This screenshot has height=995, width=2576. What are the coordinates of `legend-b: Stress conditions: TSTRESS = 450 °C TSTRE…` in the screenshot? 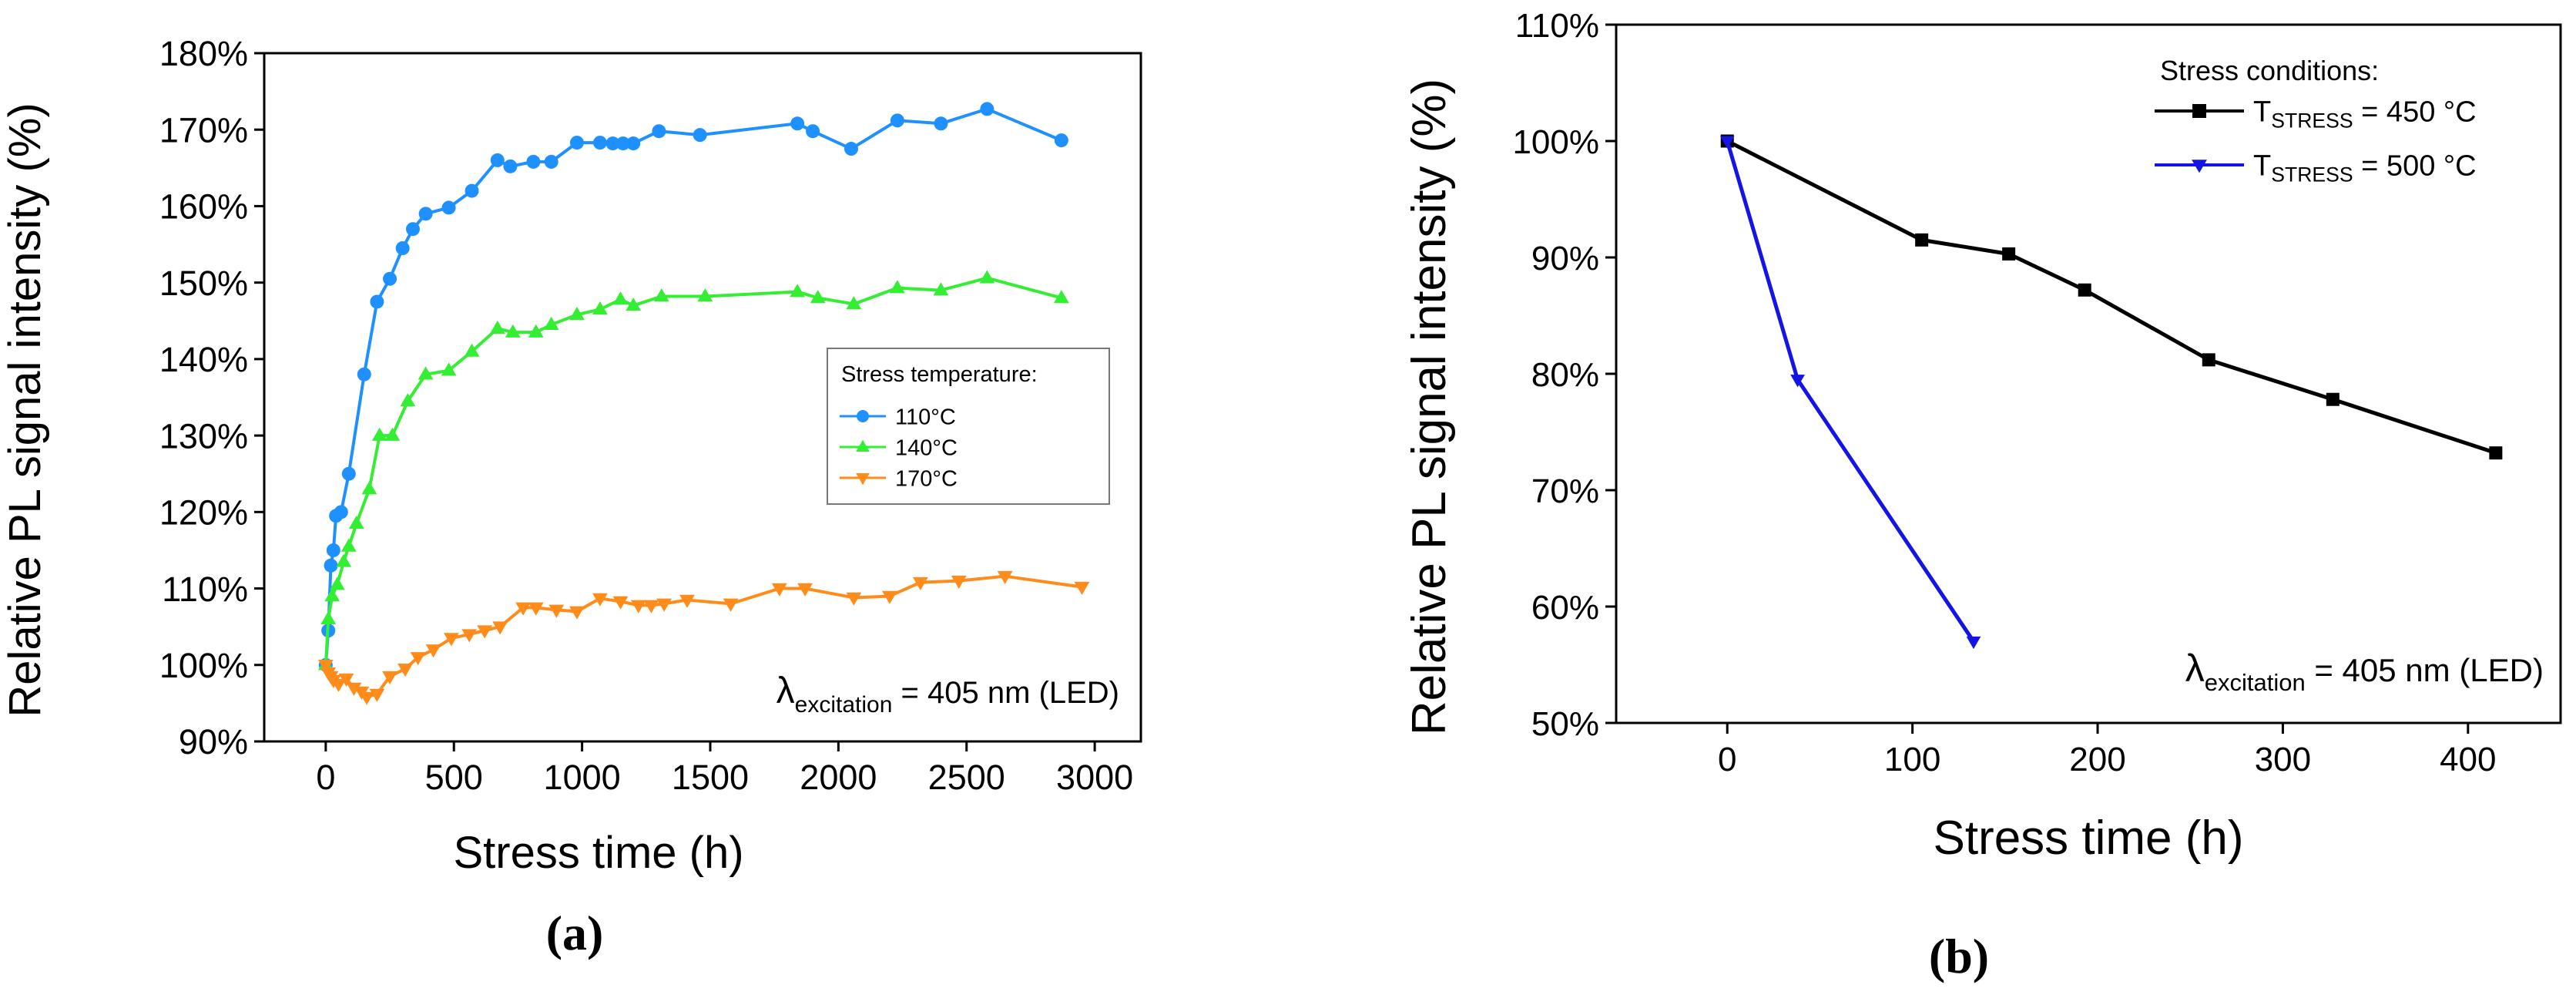 It's located at (2316, 121).